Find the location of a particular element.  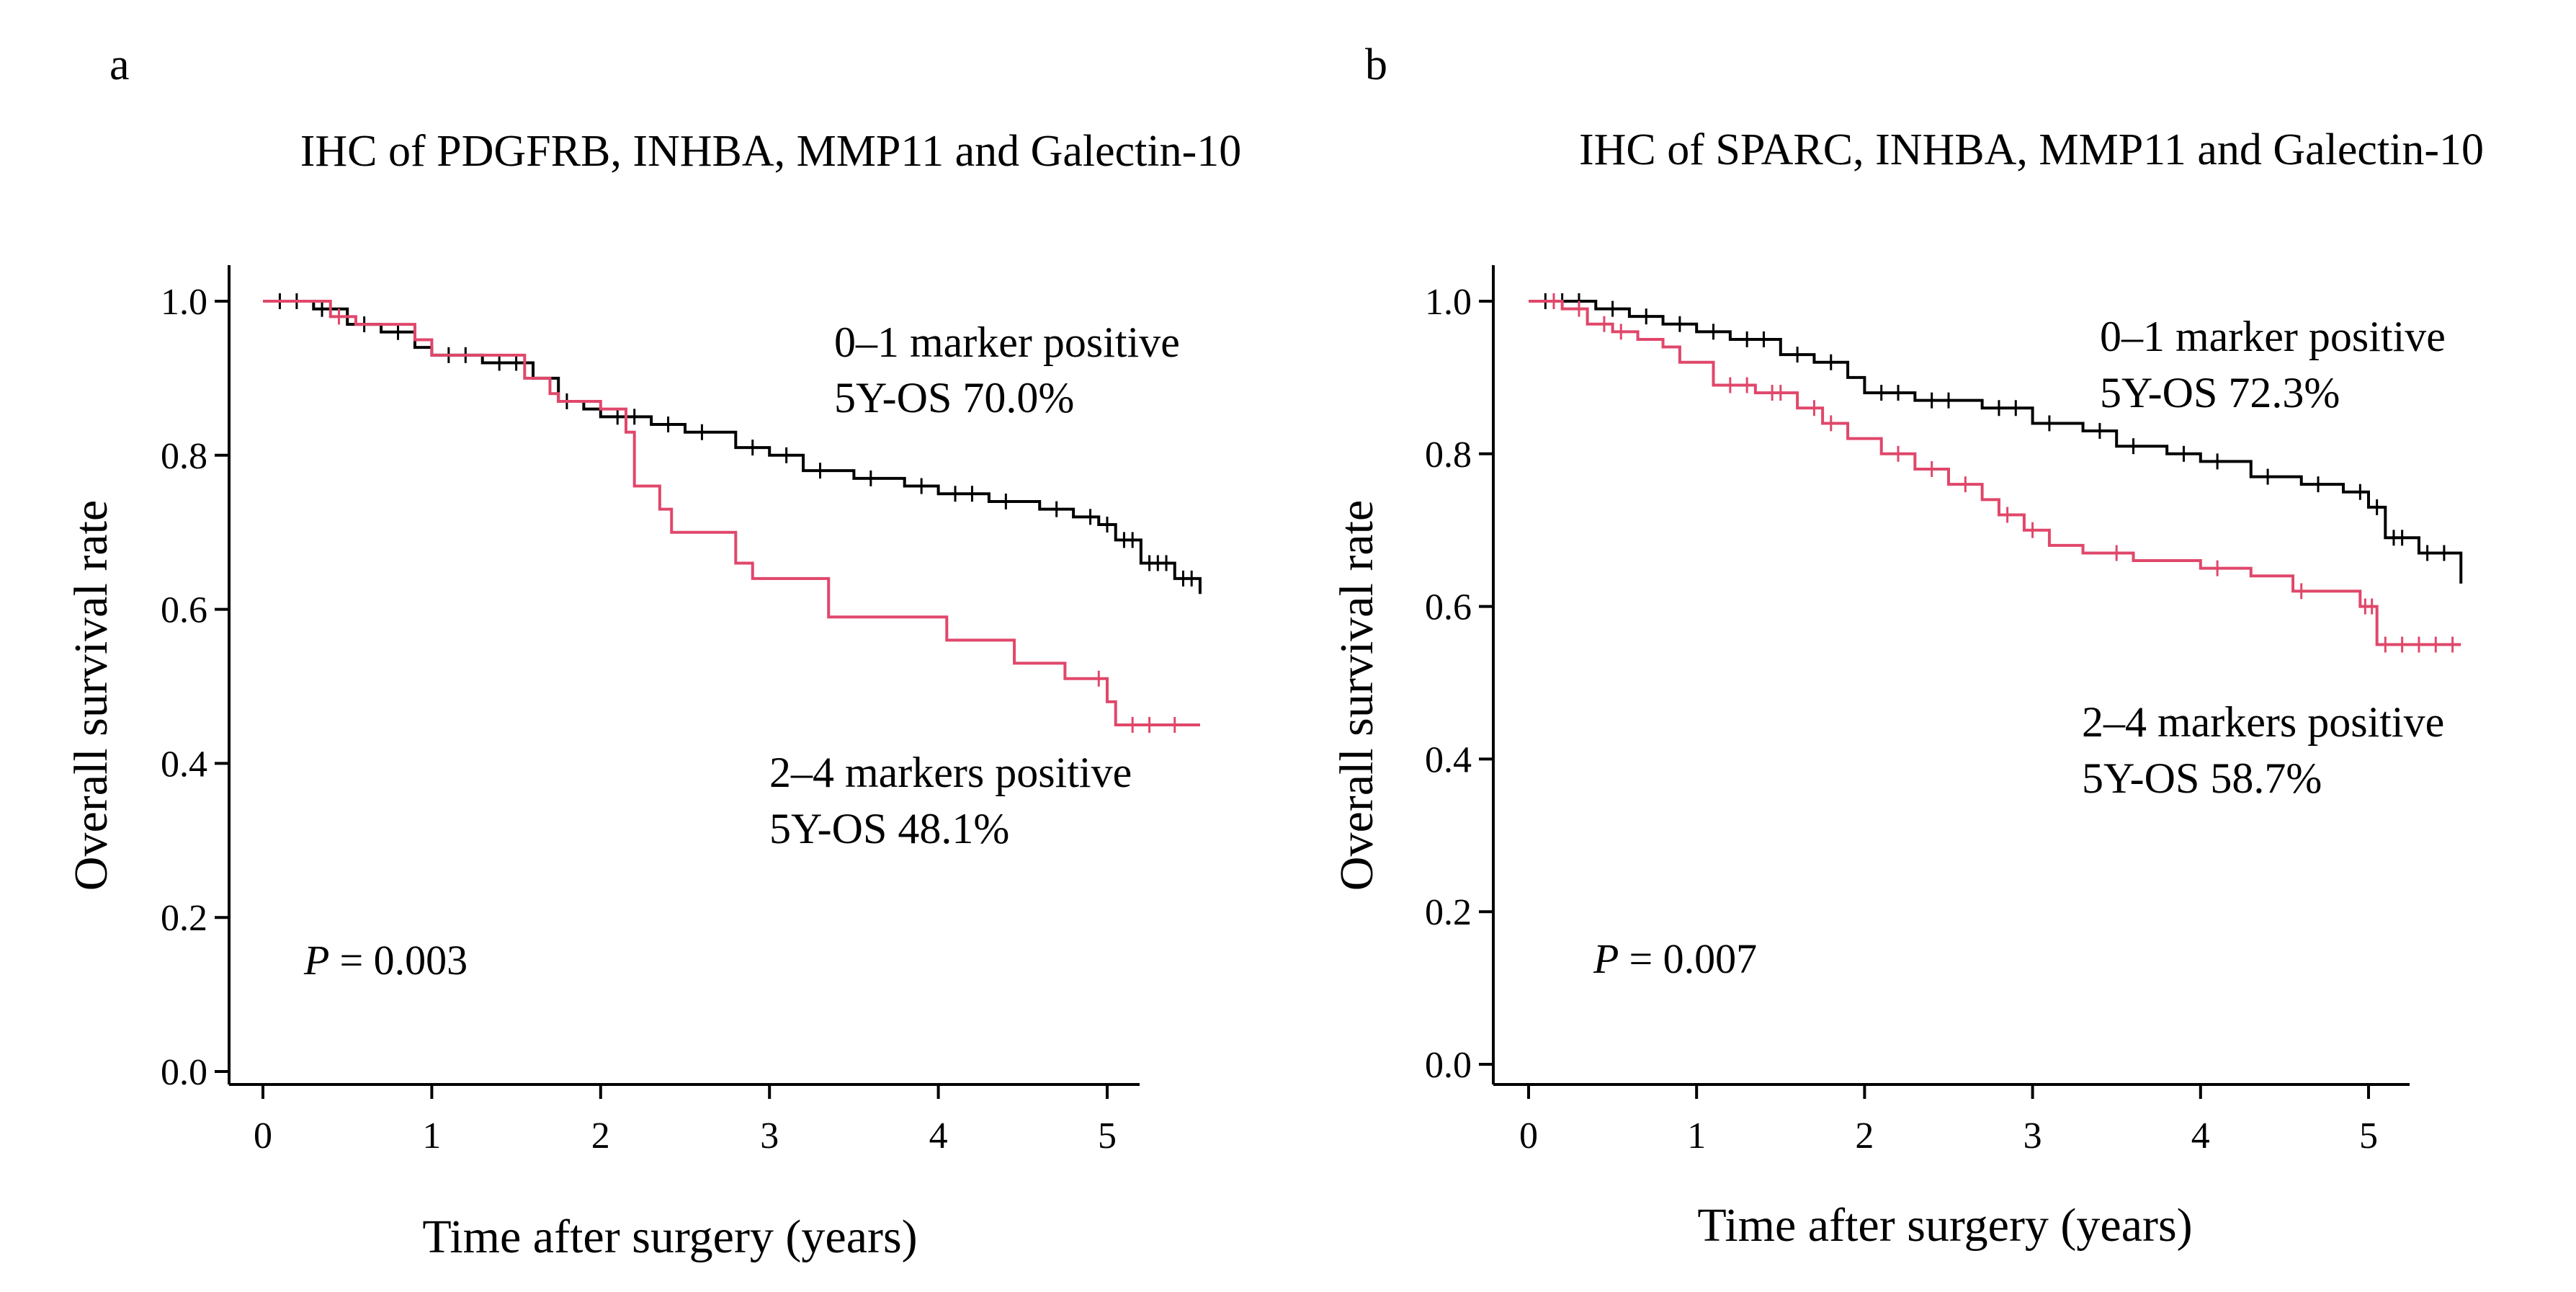

panel-a-y-axis-label: Overall survival rate is located at coordinates (91, 695).